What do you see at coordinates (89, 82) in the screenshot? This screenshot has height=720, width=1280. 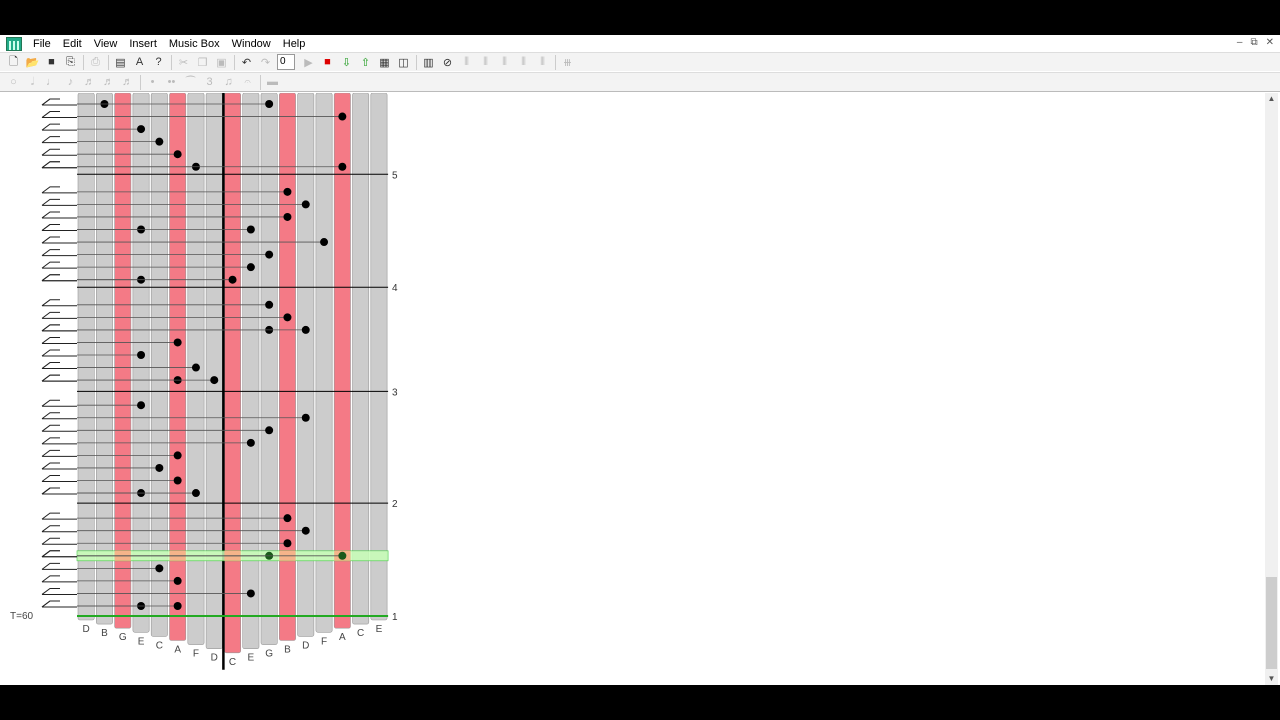 I see `sixteenth-note-icon: ♬` at bounding box center [89, 82].